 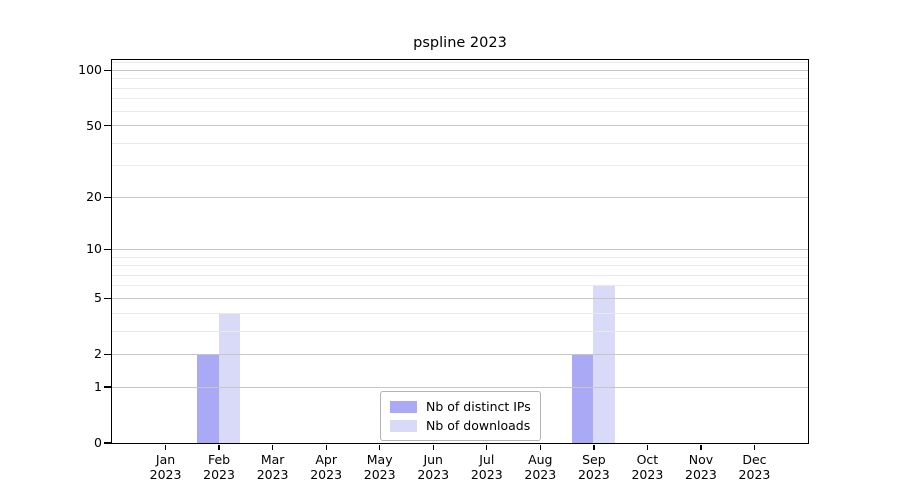 What do you see at coordinates (94, 249) in the screenshot?
I see `y-tick-label: 10` at bounding box center [94, 249].